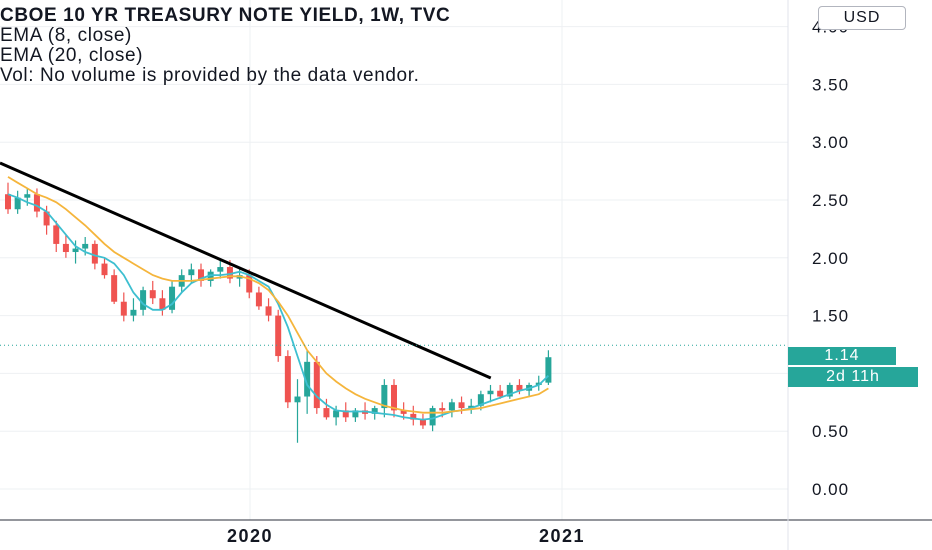  Describe the element at coordinates (830, 489) in the screenshot. I see `price-tick-label: 0.00` at that location.